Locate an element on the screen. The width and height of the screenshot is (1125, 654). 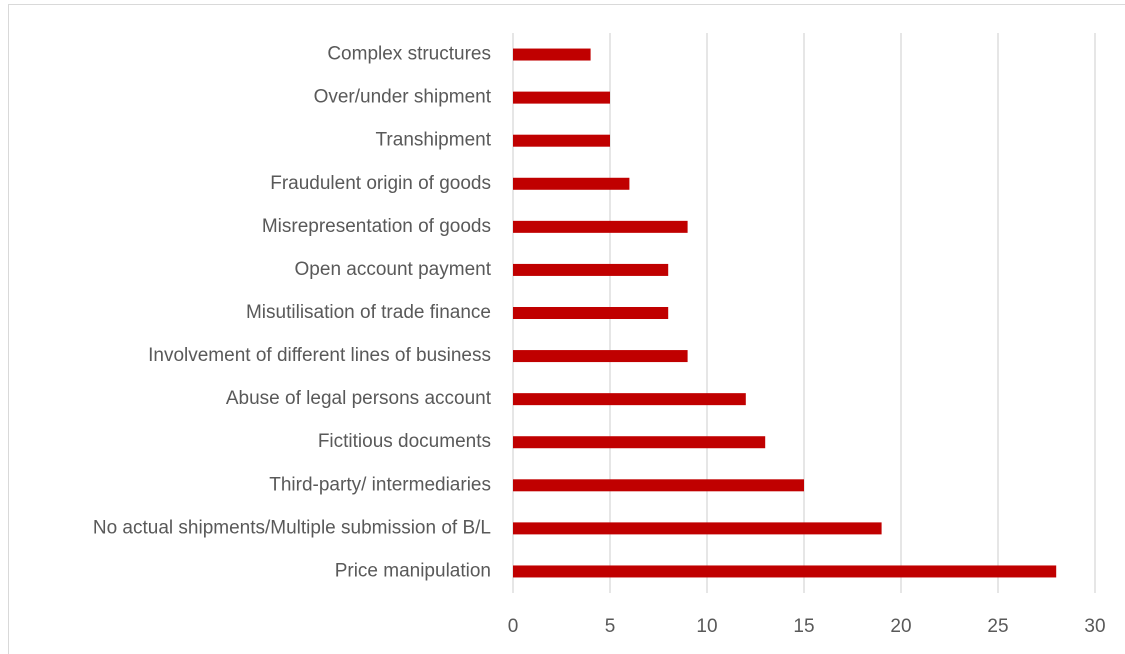
x-tick-label: 25 is located at coordinates (997, 626).